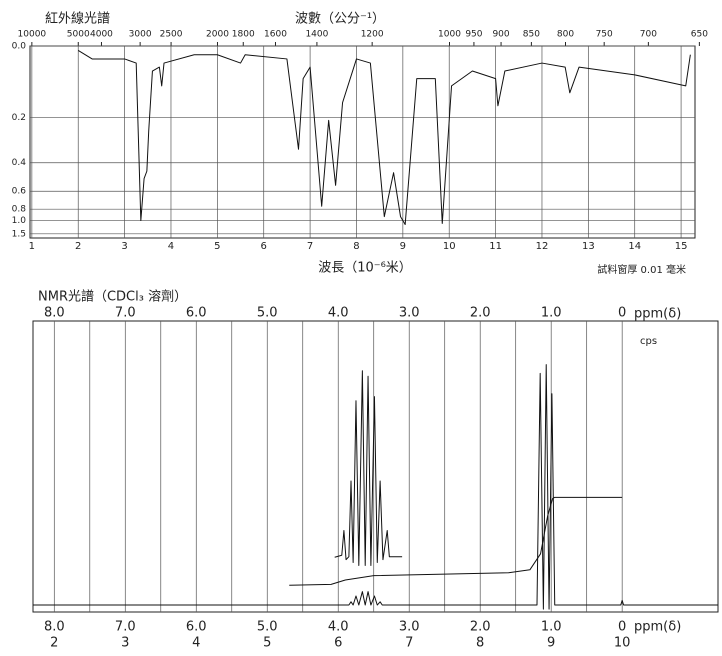 This screenshot has width=722, height=656. I want to click on x2-tick-label: 2500, so click(171, 35).